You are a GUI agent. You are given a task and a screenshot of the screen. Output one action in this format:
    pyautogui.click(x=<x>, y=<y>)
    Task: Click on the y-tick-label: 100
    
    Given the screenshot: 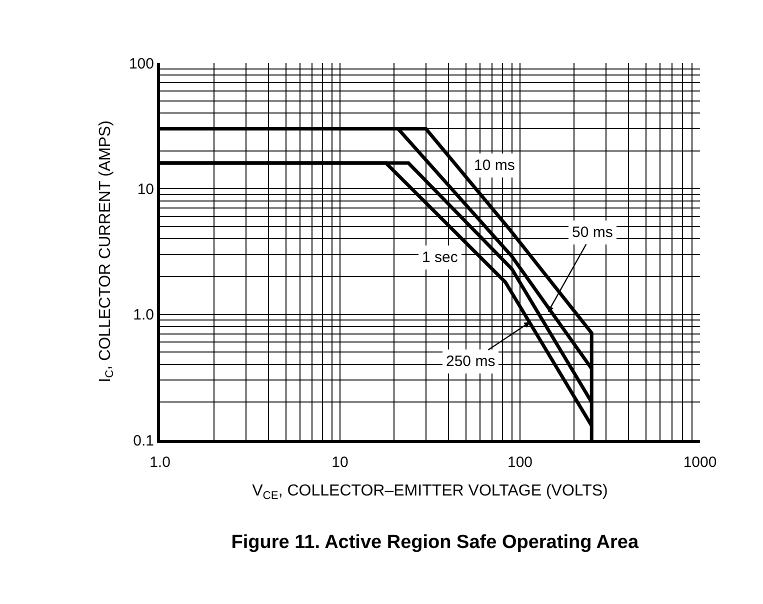 What is the action you would take?
    pyautogui.click(x=141, y=63)
    